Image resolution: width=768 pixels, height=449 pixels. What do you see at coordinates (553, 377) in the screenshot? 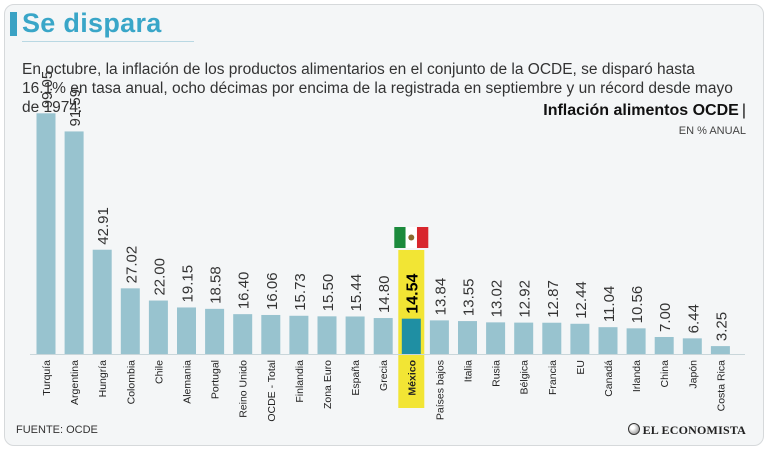
I see `category-label: Francia` at bounding box center [553, 377].